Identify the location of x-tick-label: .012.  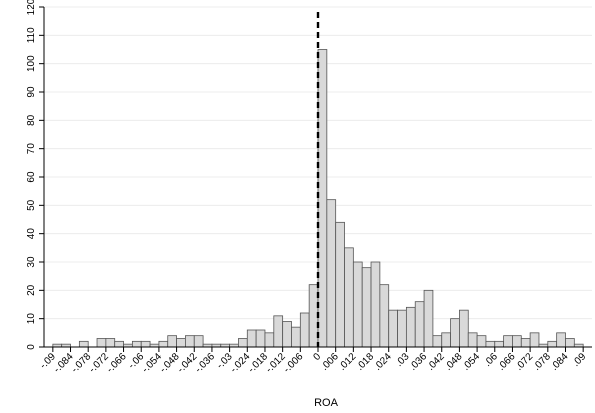
(348, 362).